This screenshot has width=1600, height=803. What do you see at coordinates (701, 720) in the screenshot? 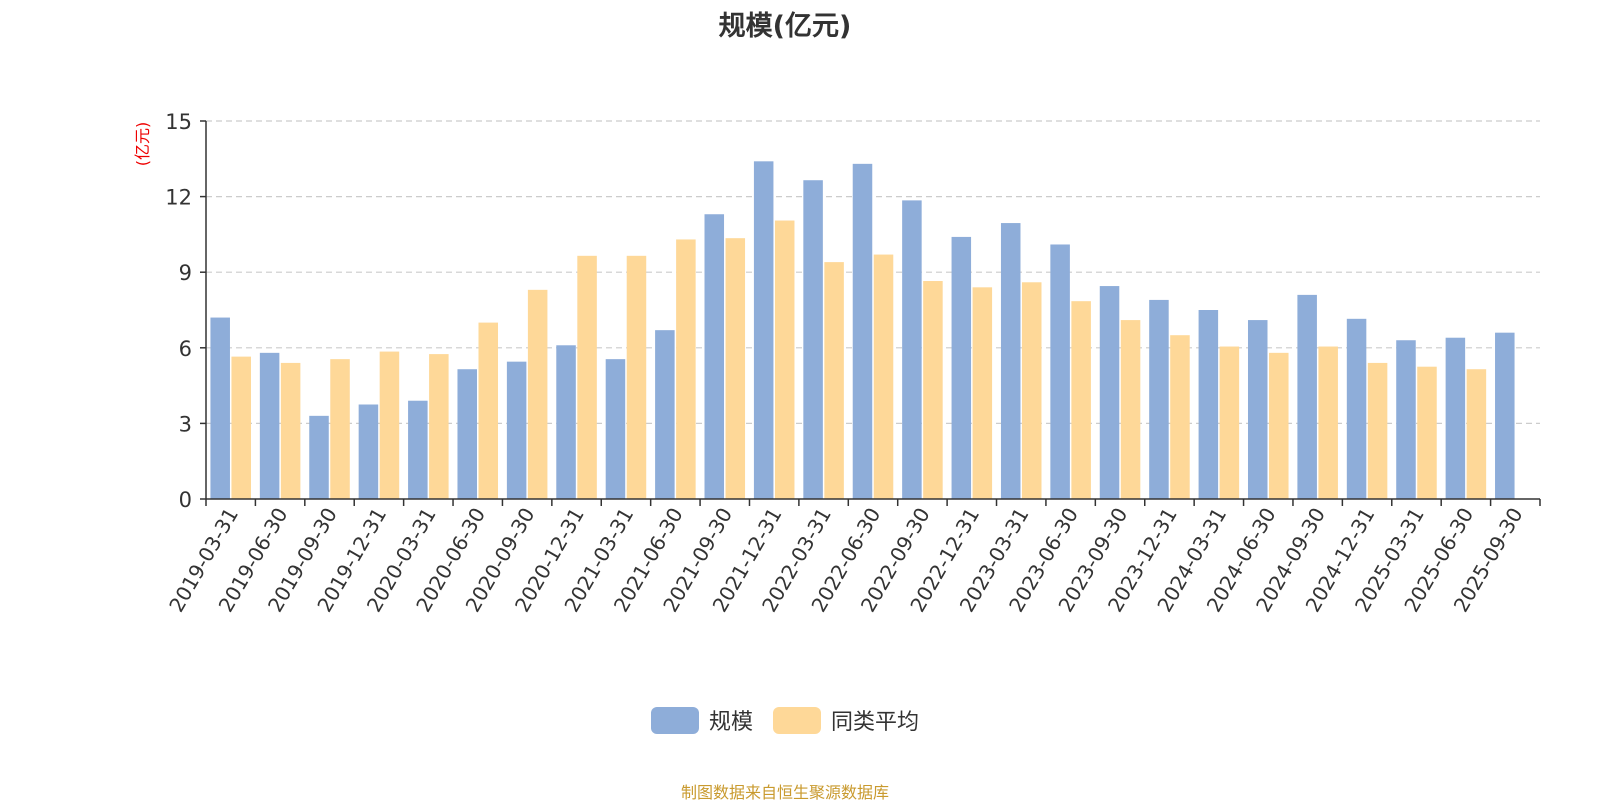
I see `legend-item-scale: 规模` at bounding box center [701, 720].